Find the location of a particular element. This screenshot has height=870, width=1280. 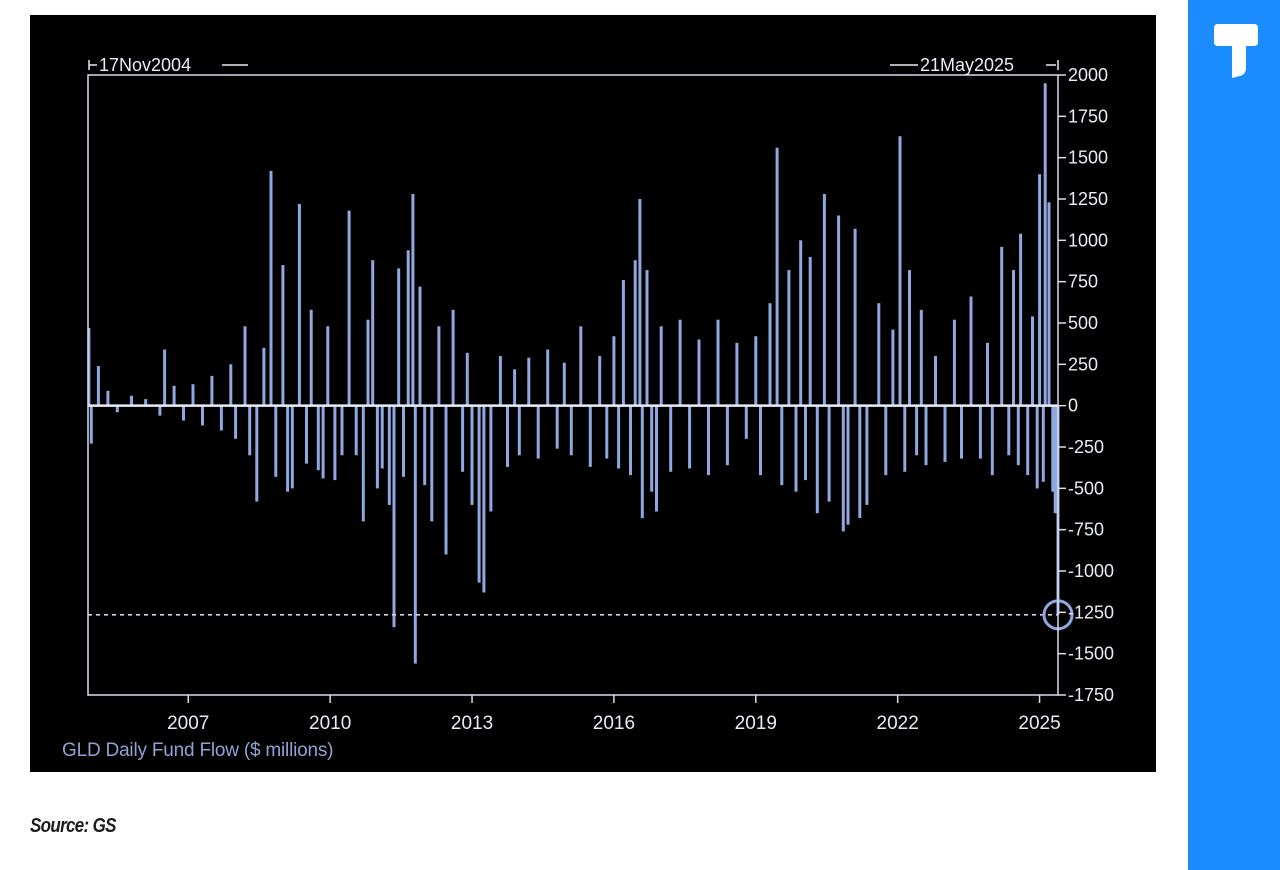

x-axis: 2007 2010 2013 2016 2019 2022 2025 is located at coordinates (614, 714).